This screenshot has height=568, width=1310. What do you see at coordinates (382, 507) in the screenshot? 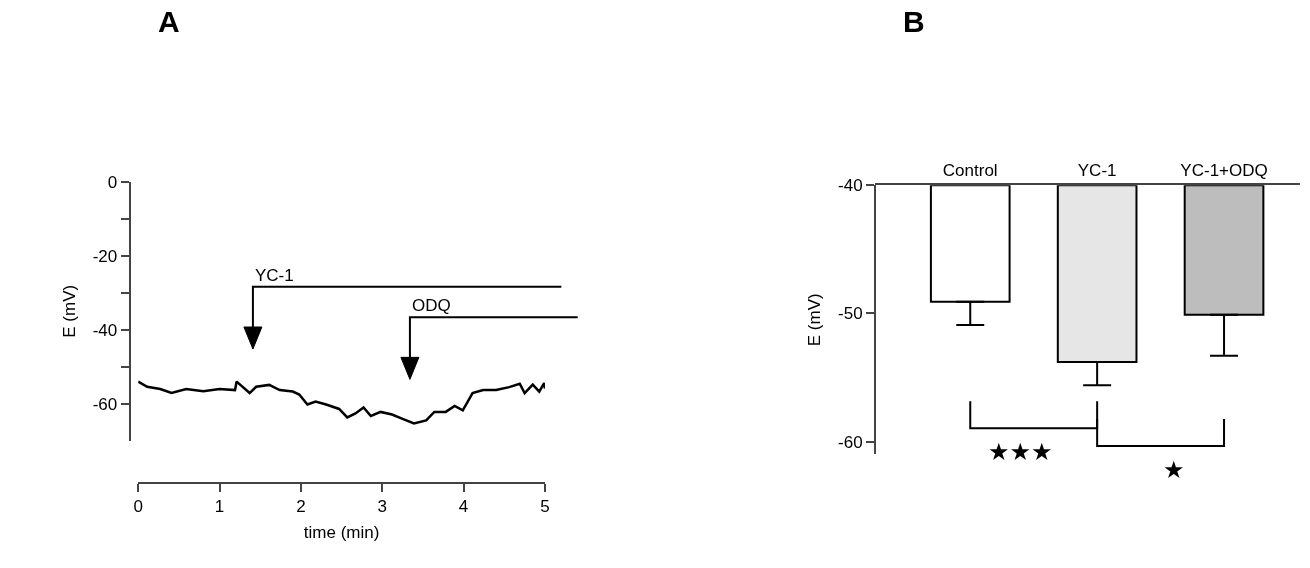
I see `x-tick-label: 3` at bounding box center [382, 507].